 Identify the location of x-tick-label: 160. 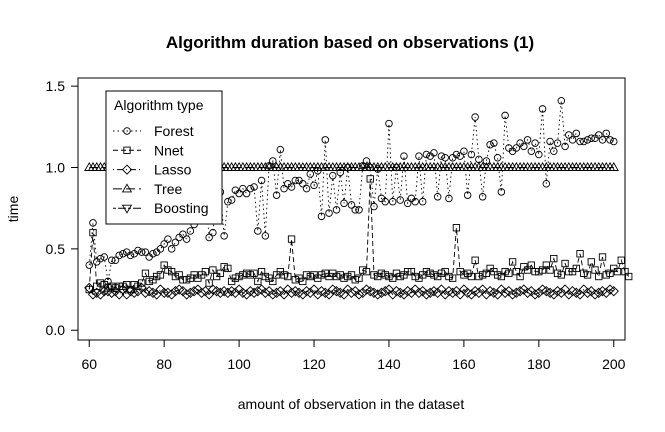
(464, 364).